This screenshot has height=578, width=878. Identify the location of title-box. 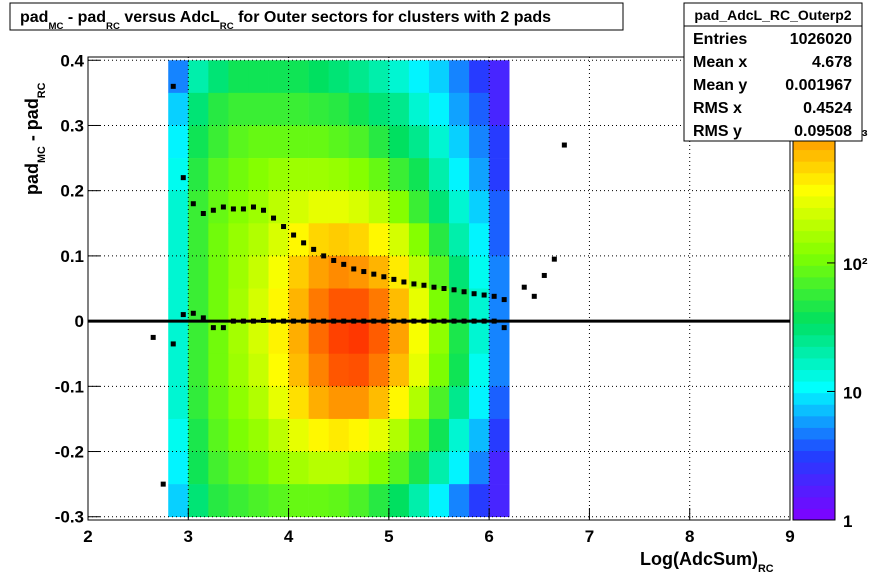
(316, 16).